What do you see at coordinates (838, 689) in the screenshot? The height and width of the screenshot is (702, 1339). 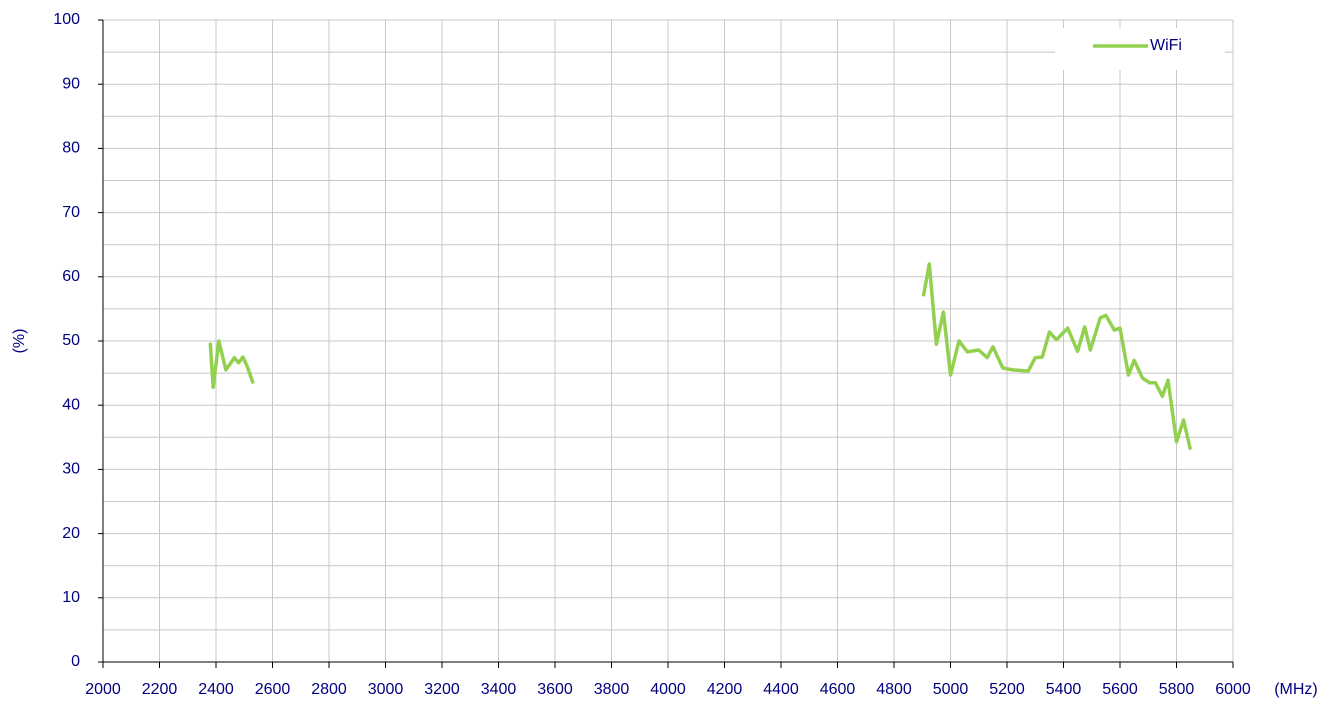 I see `x-tick-label: 4600` at bounding box center [838, 689].